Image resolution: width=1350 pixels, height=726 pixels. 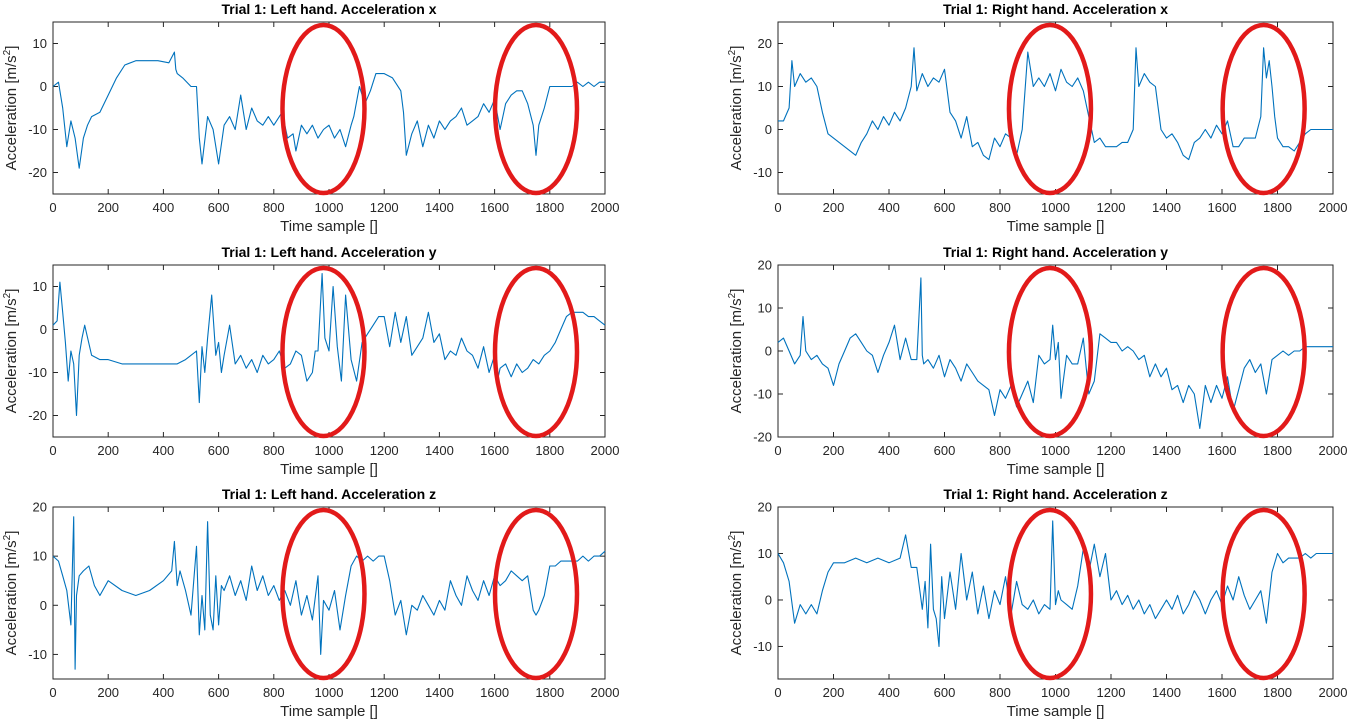 What do you see at coordinates (1055, 252) in the screenshot?
I see `chart-title: Trial 1: Right hand. Acceleration y` at bounding box center [1055, 252].